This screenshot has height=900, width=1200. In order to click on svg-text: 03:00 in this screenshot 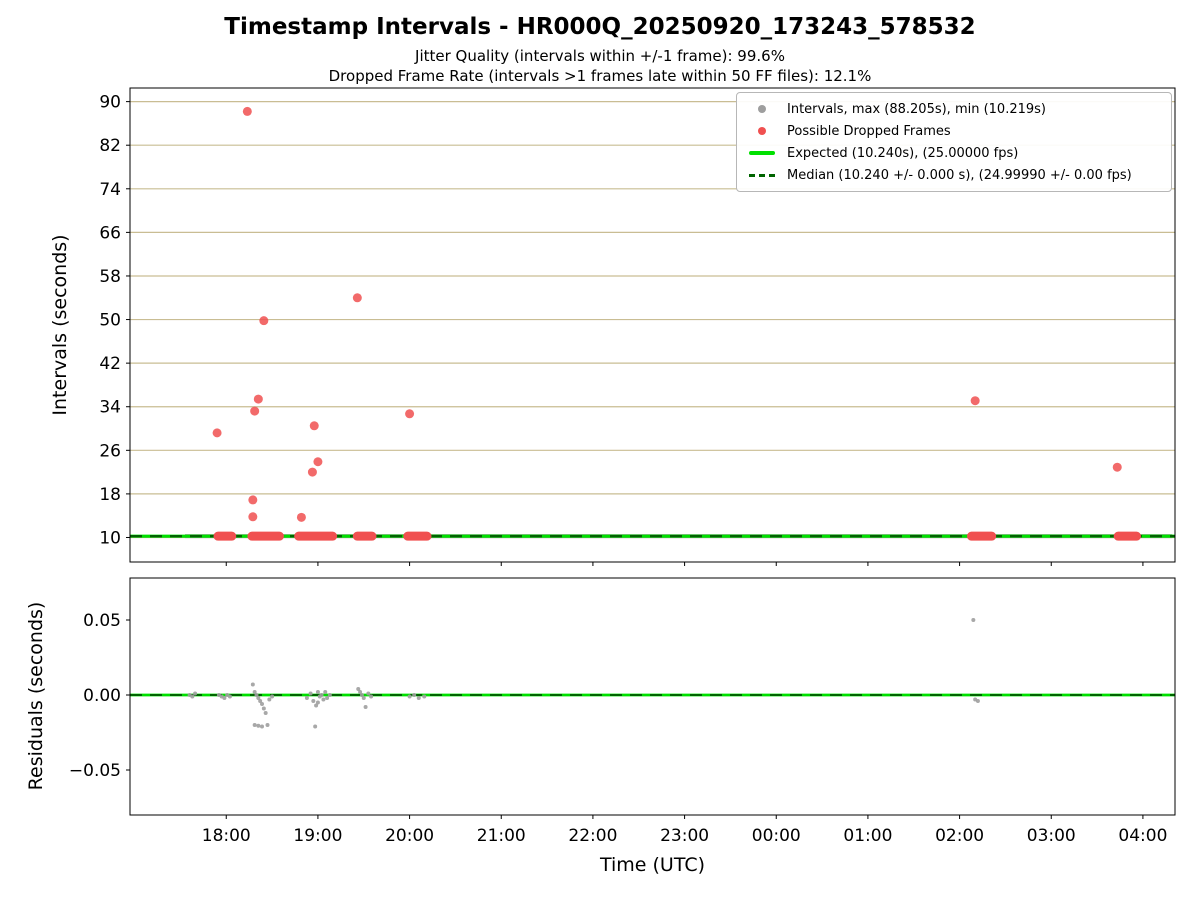, I will do `click(1051, 836)`.